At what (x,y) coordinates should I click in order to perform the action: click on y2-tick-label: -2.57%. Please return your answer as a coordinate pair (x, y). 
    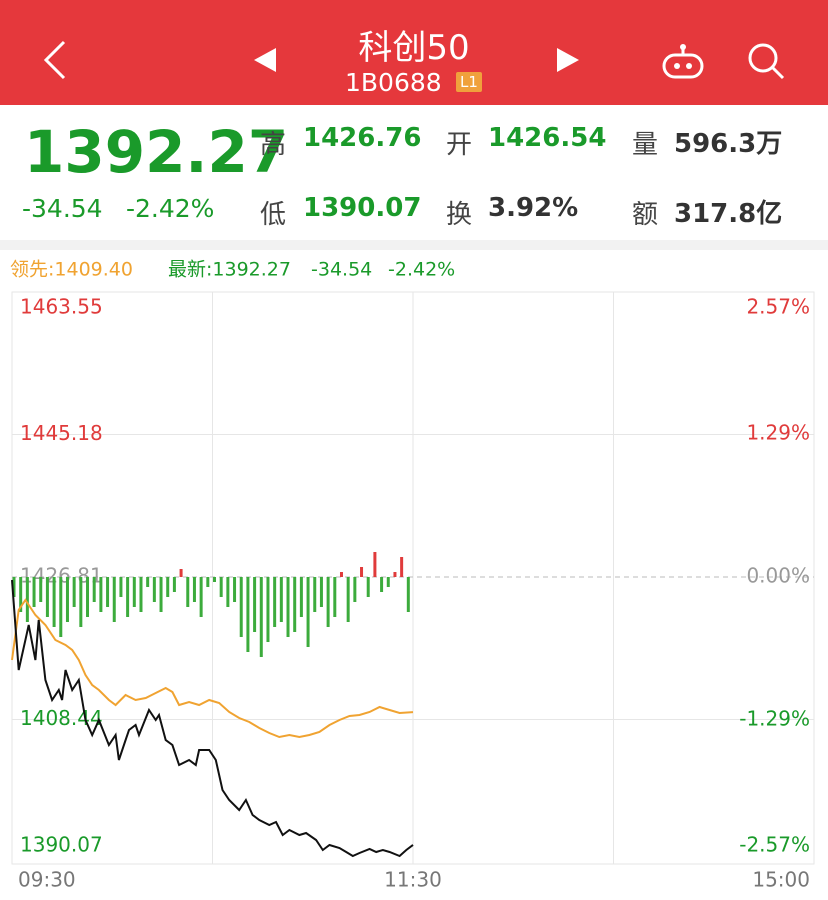
    Looking at the image, I should click on (774, 845).